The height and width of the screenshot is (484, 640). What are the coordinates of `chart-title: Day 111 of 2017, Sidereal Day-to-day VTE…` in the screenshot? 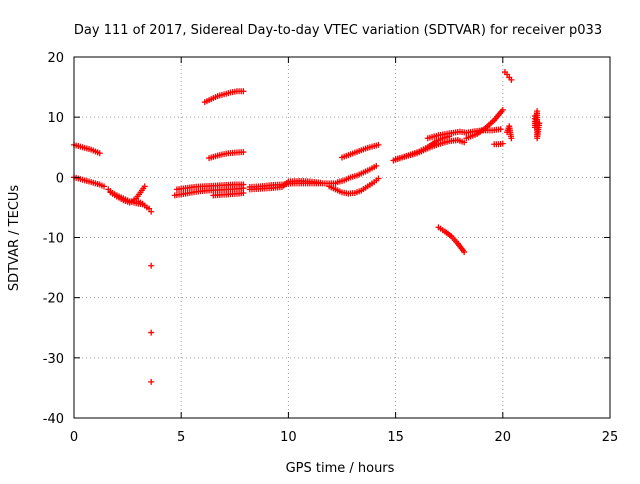 It's located at (338, 30).